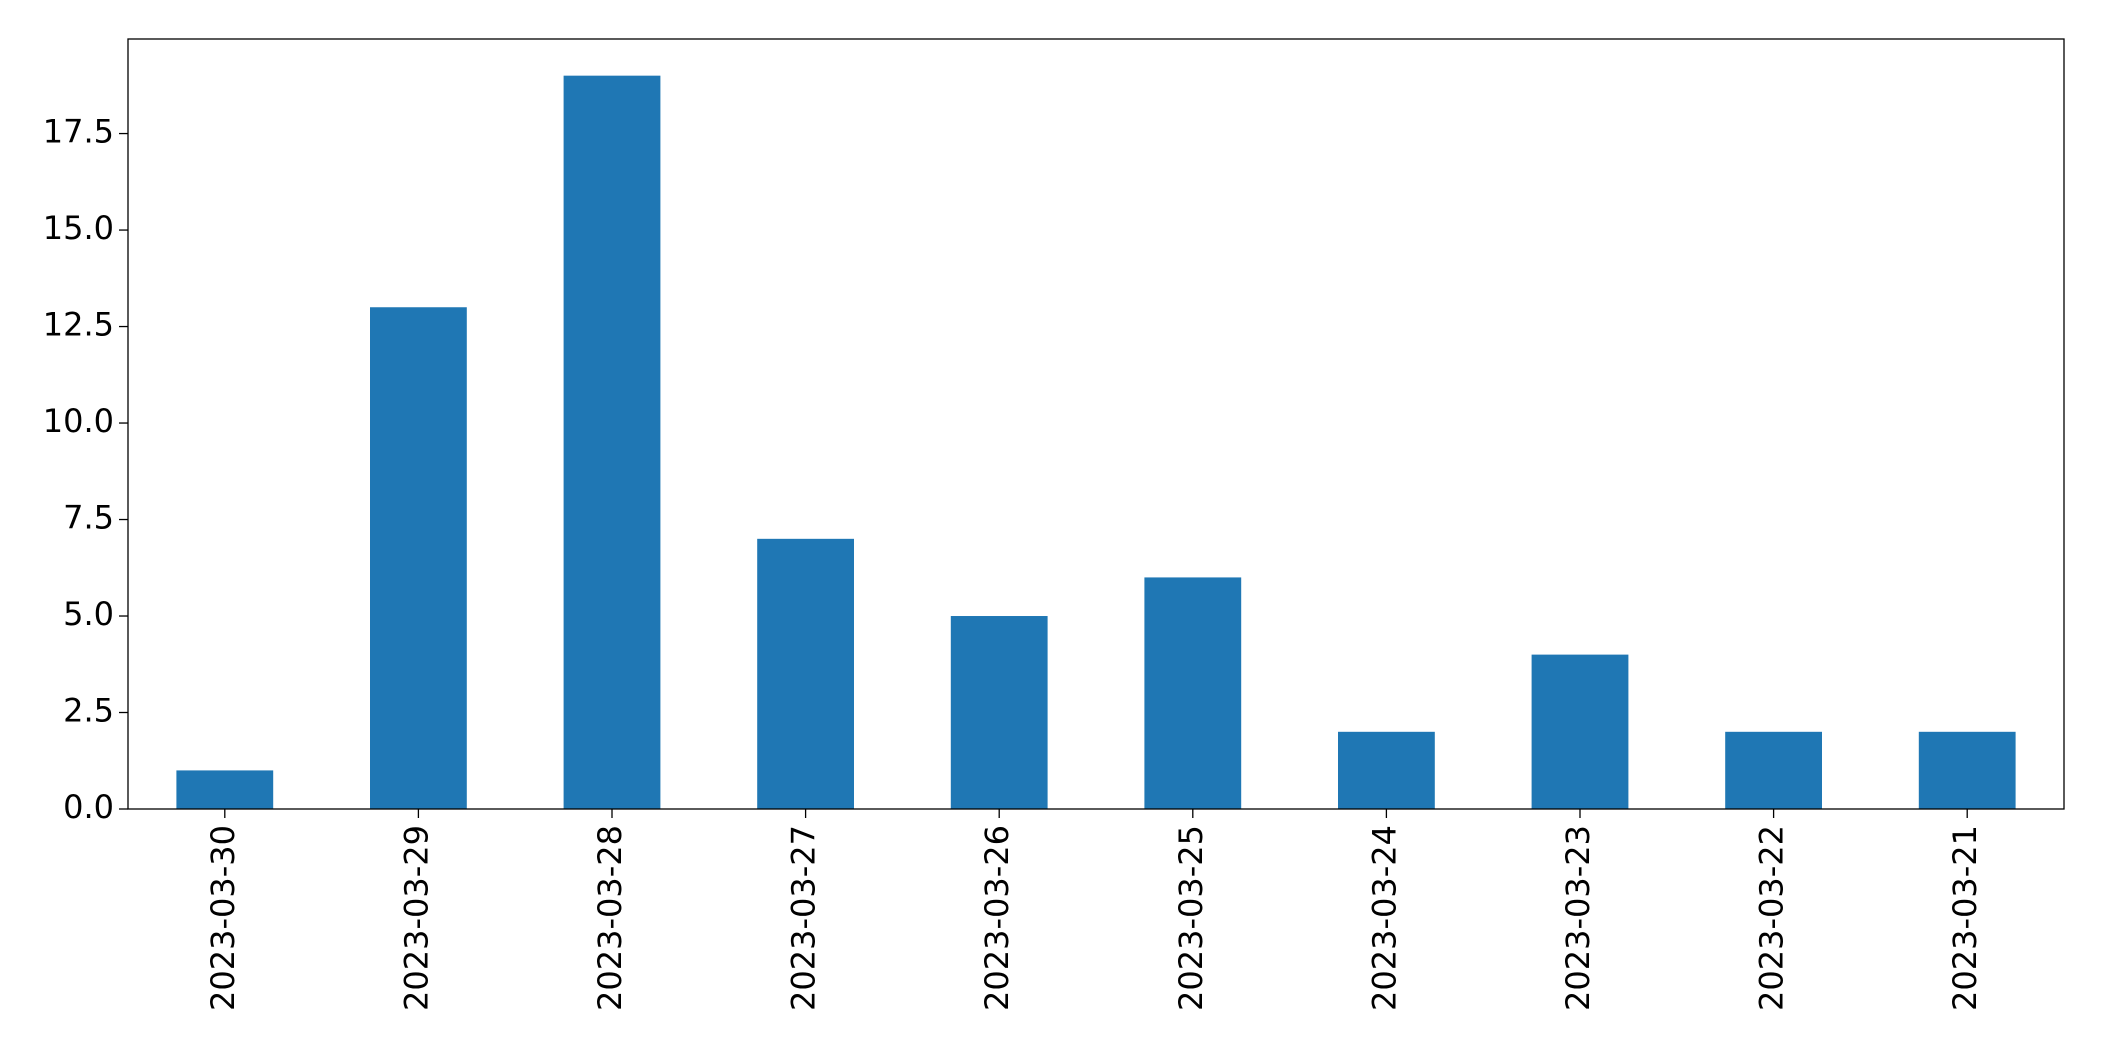 The width and height of the screenshot is (2104, 1061). What do you see at coordinates (1384, 918) in the screenshot?
I see `x-tick-label: 2023-03-24` at bounding box center [1384, 918].